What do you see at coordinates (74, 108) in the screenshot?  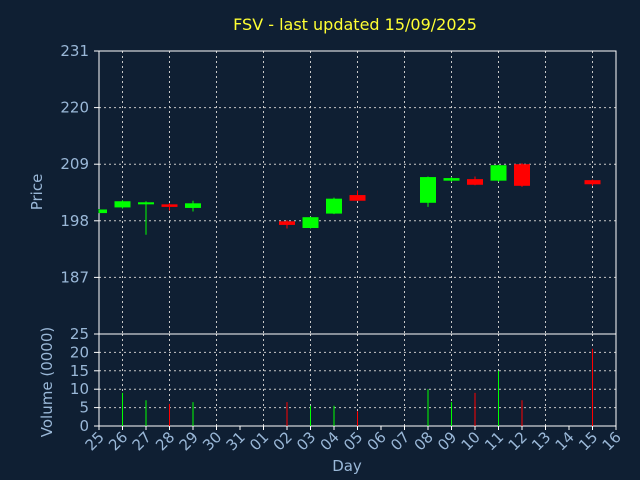 I see `price-tick-label: 220` at bounding box center [74, 108].